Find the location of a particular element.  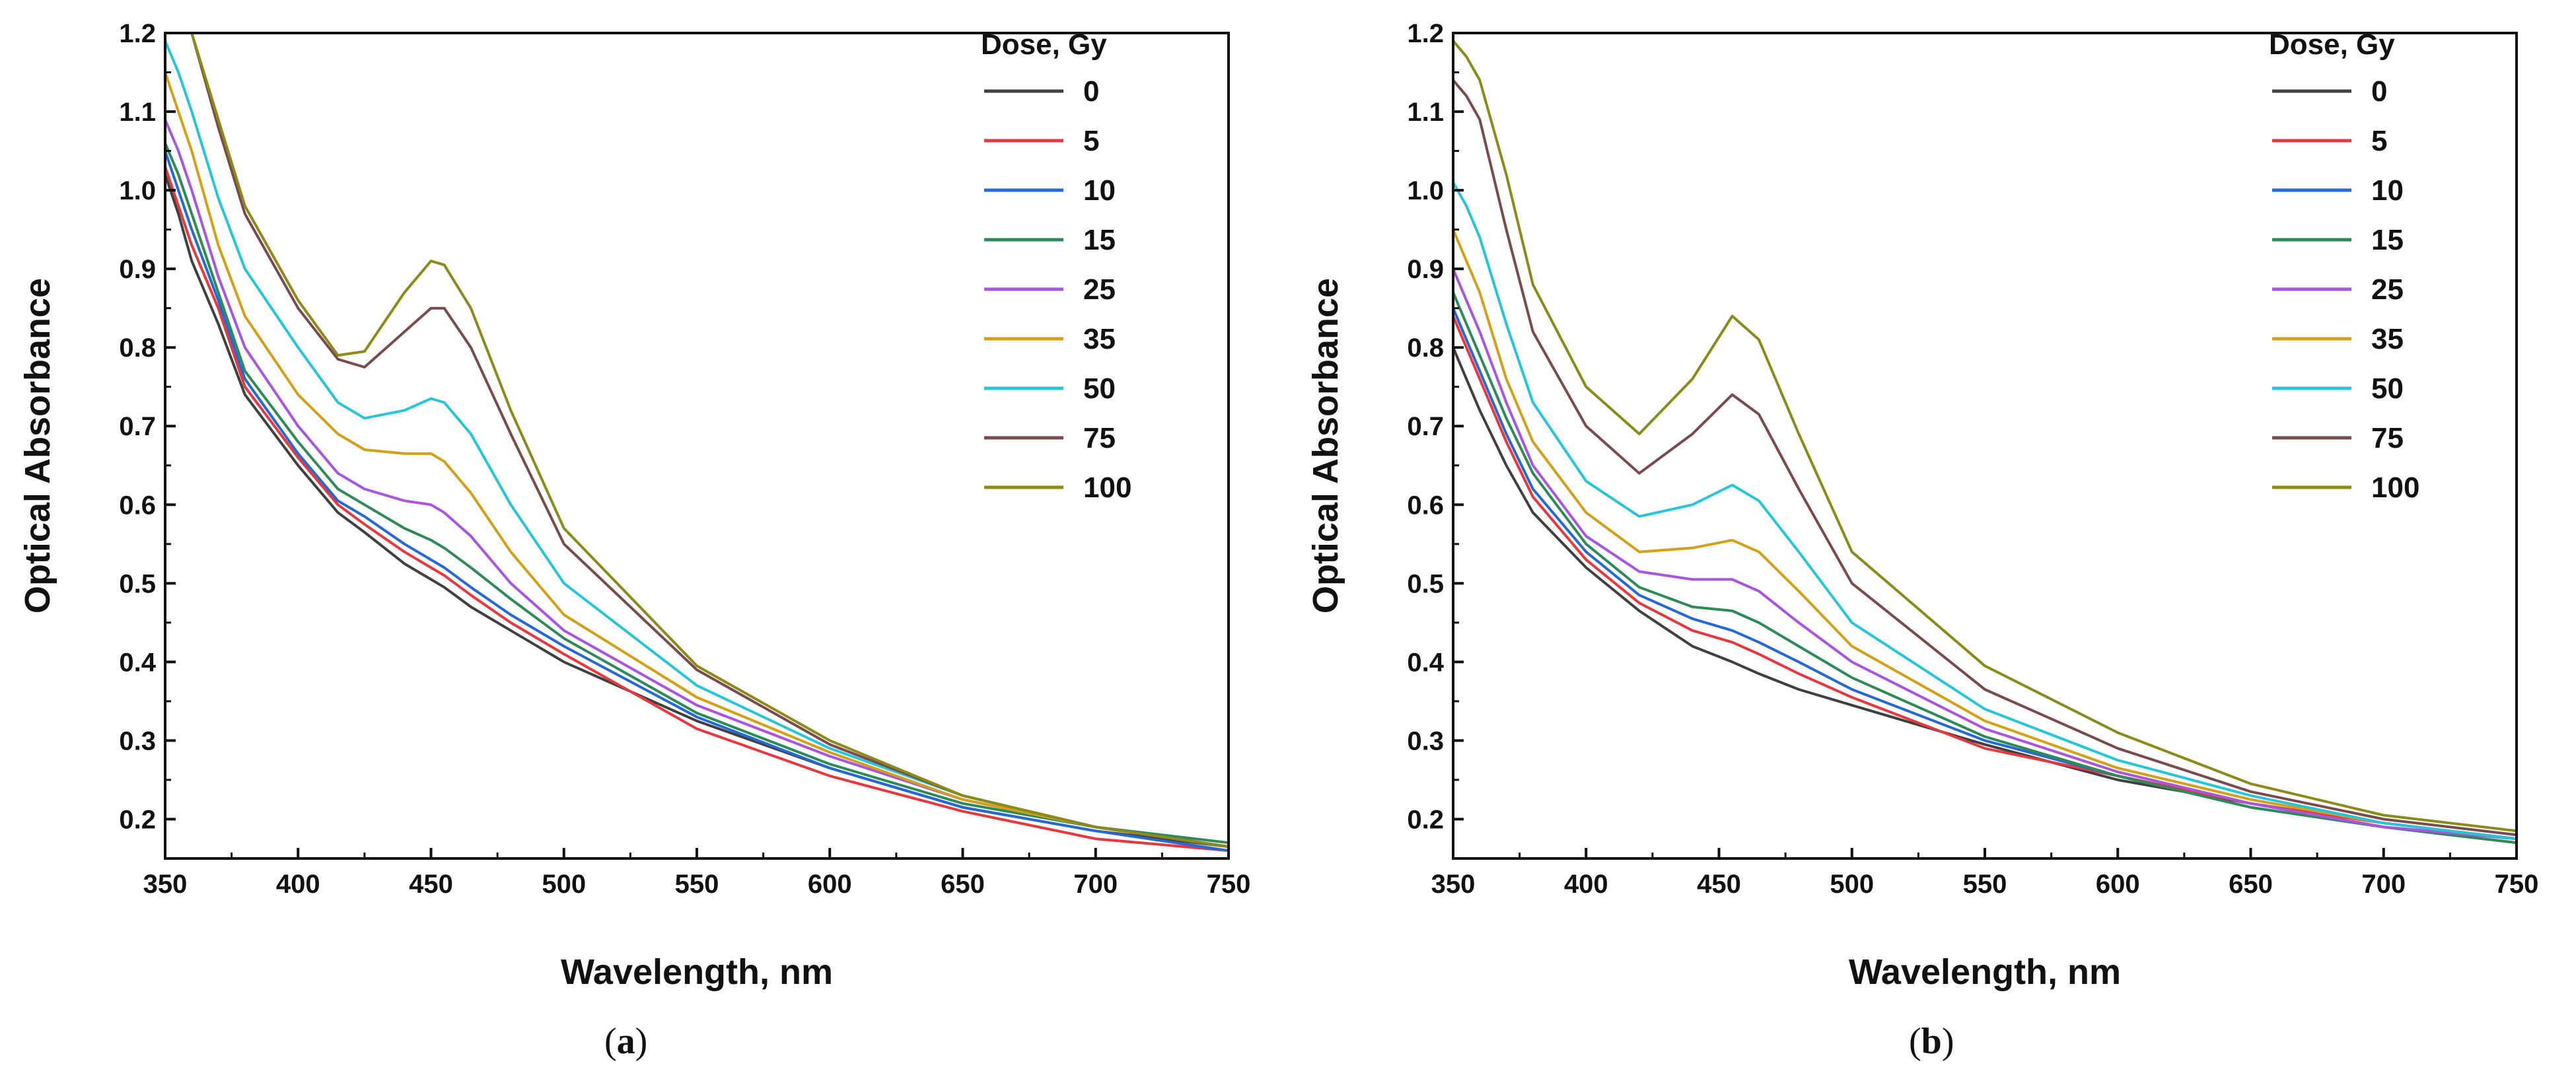

caption-a-label: a is located at coordinates (625, 1041).